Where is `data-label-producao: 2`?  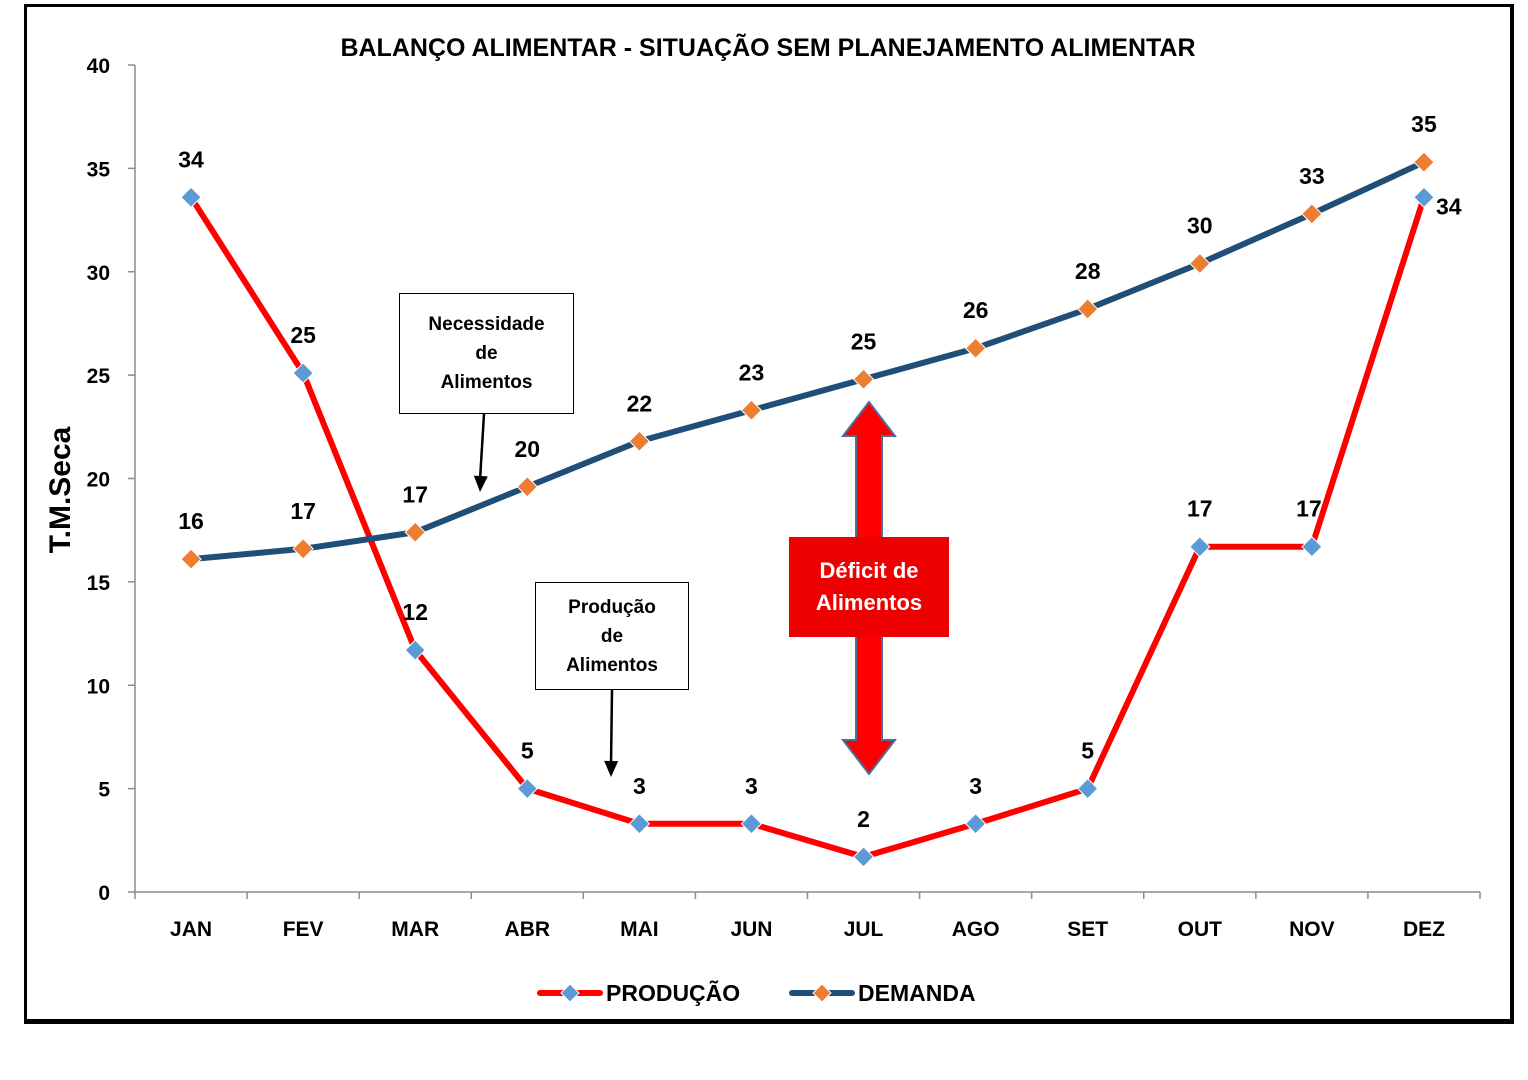
data-label-producao: 2 is located at coordinates (863, 819).